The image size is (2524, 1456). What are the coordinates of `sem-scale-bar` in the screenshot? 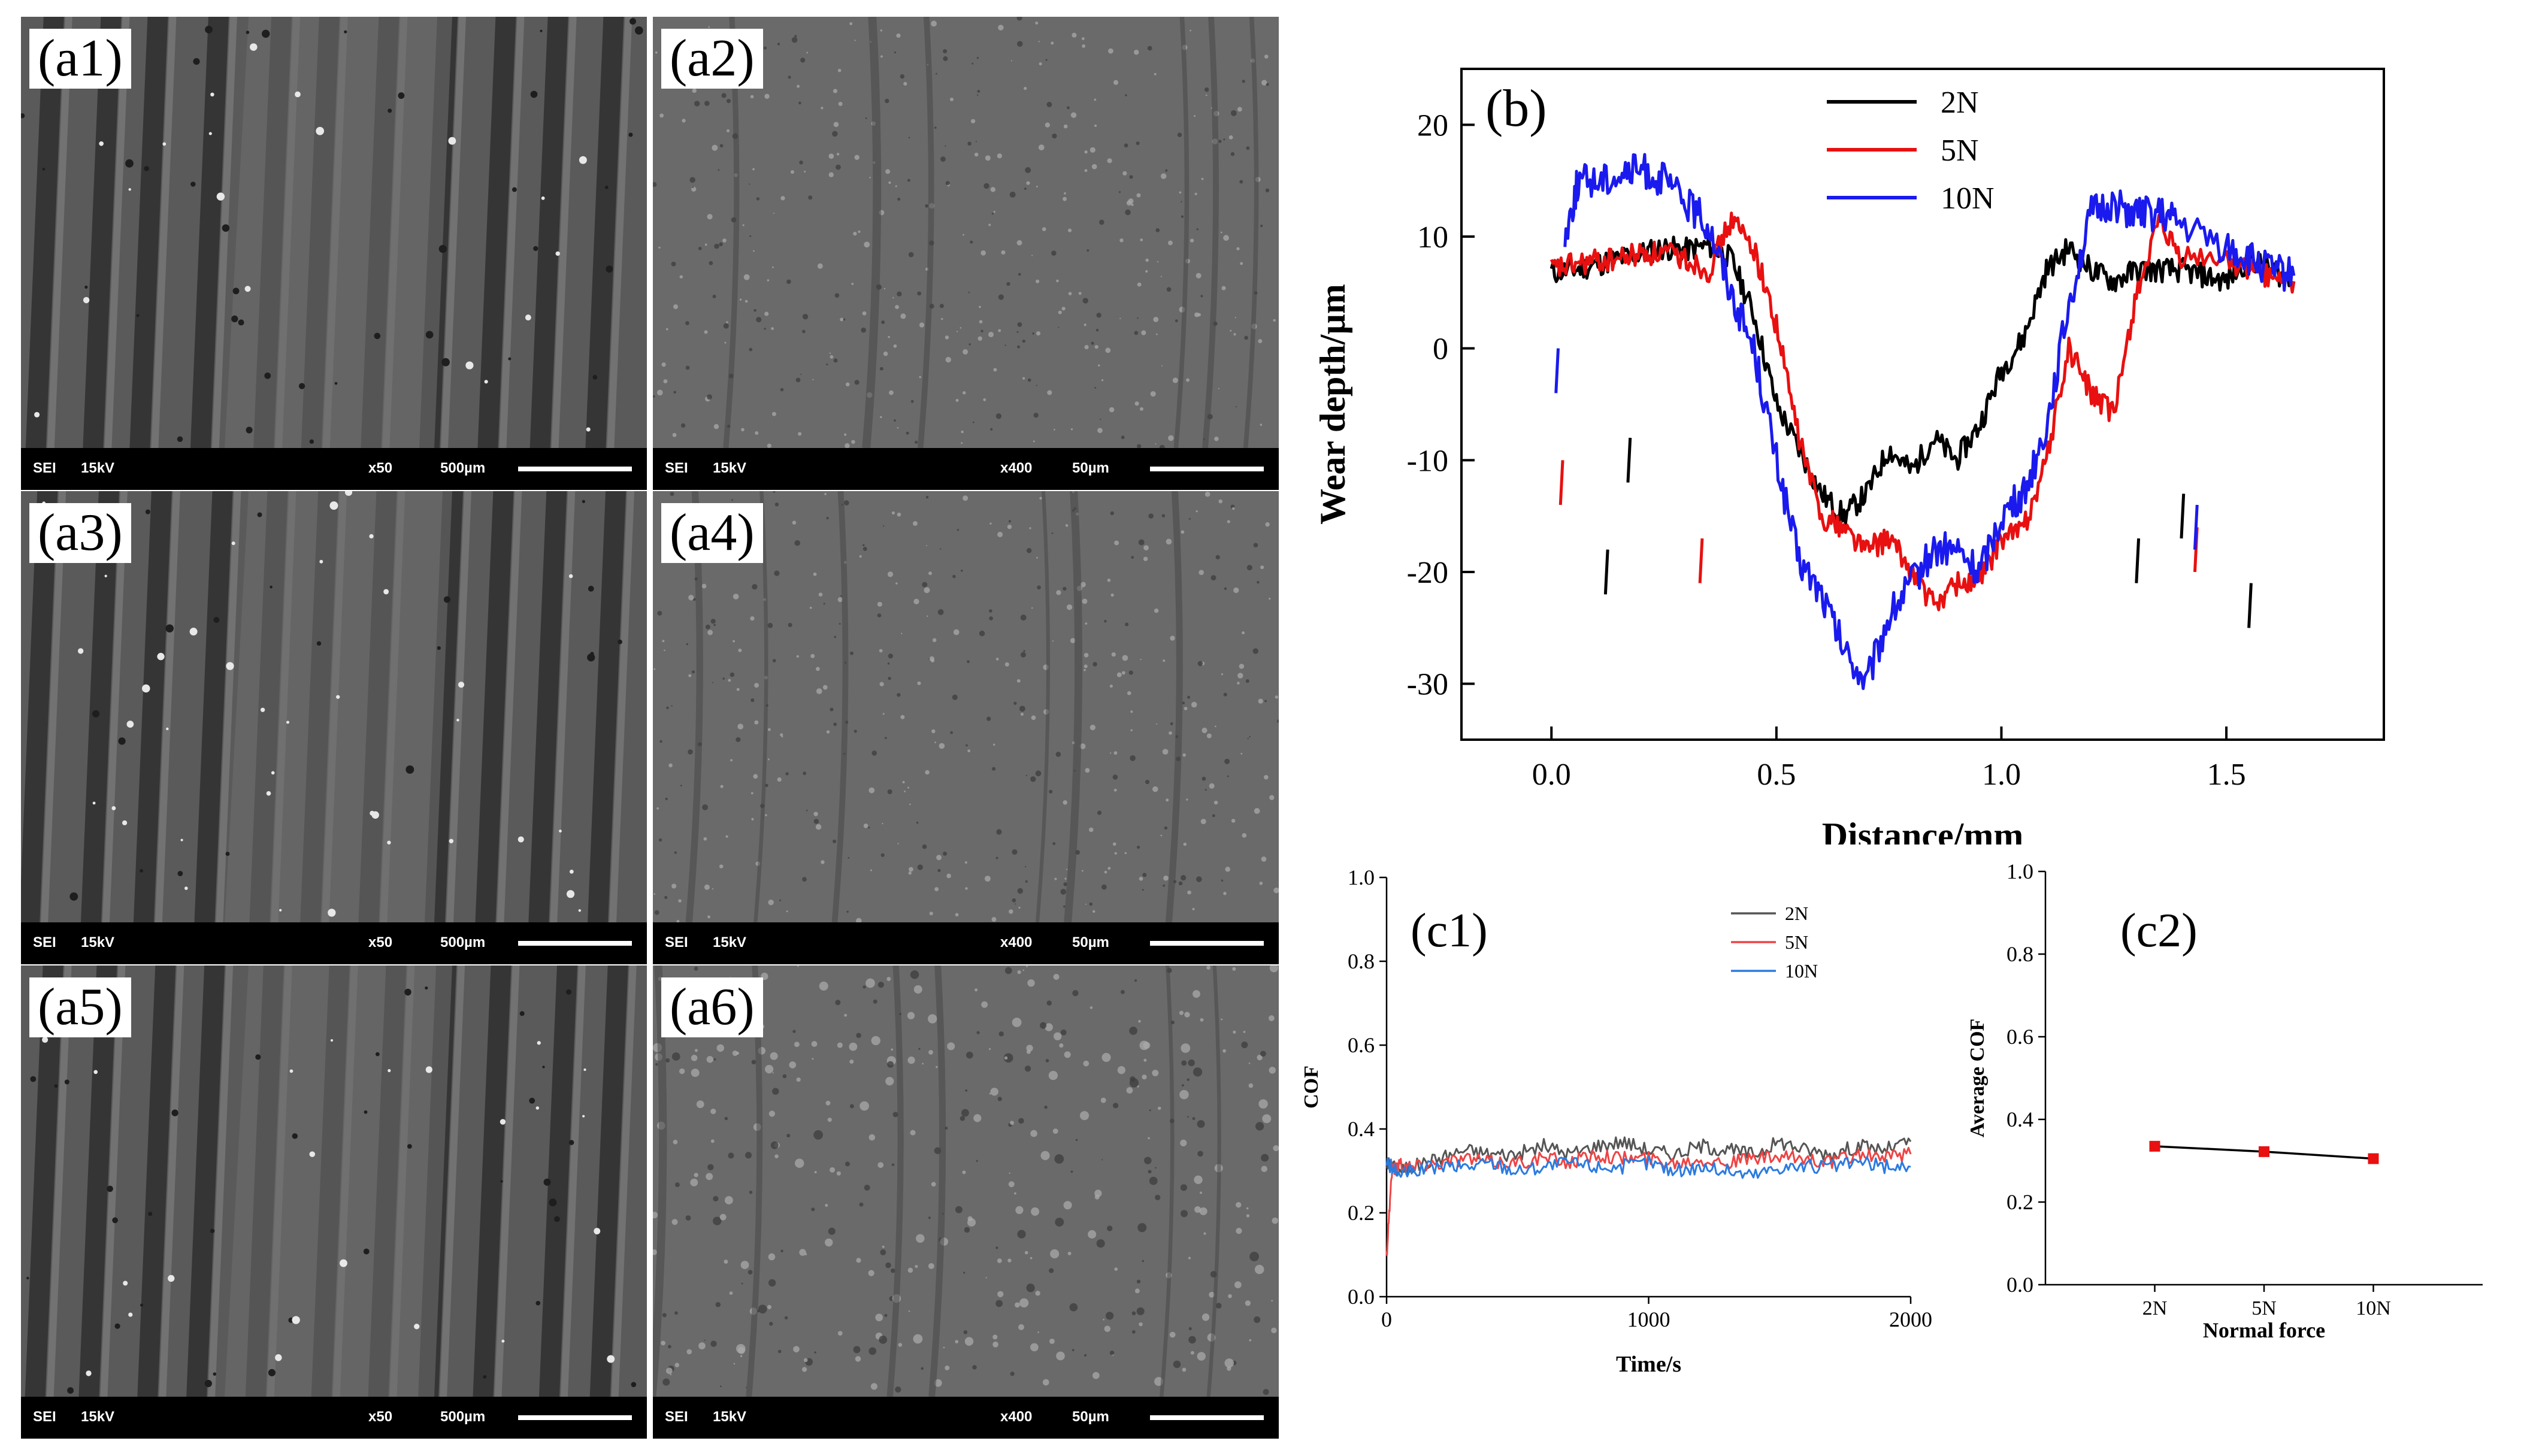 It's located at (575, 469).